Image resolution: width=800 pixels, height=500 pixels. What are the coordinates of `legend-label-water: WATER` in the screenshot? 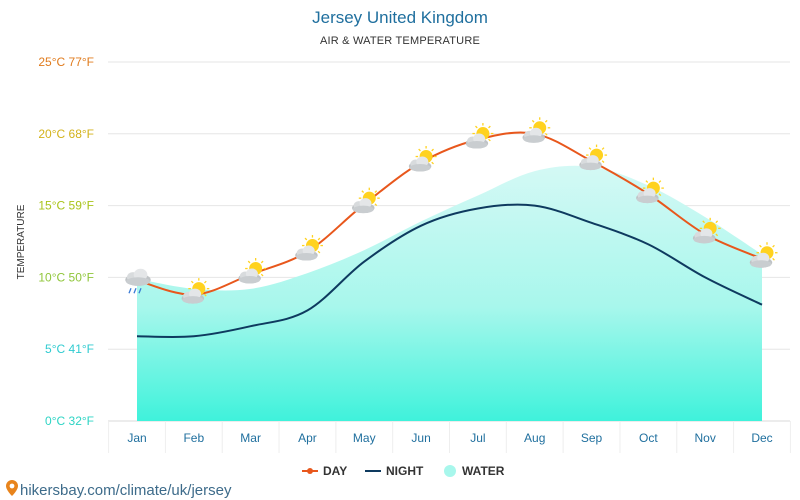 It's located at (483, 471).